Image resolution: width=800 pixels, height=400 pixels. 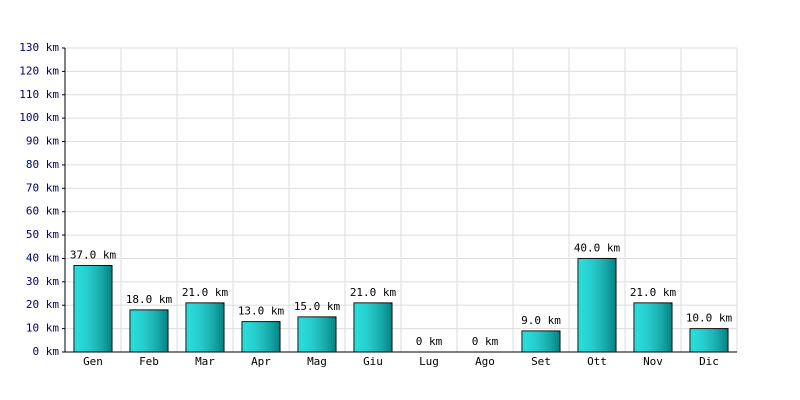 I want to click on y-tick-label: 60 km, so click(x=42, y=211).